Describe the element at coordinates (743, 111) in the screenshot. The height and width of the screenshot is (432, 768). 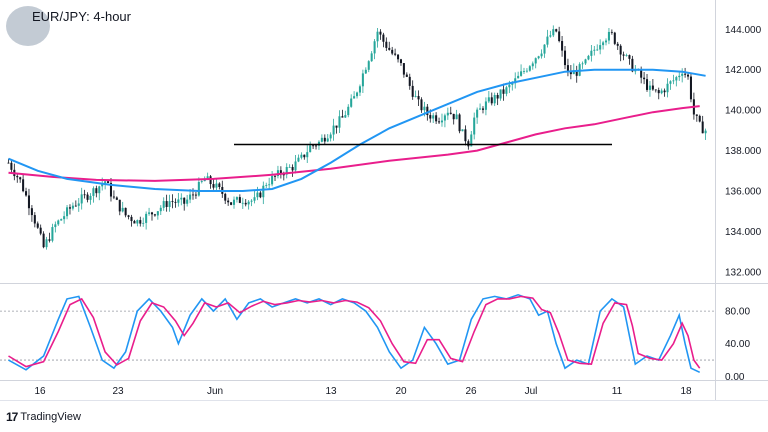
I see `price-tick-label: 140.000` at that location.